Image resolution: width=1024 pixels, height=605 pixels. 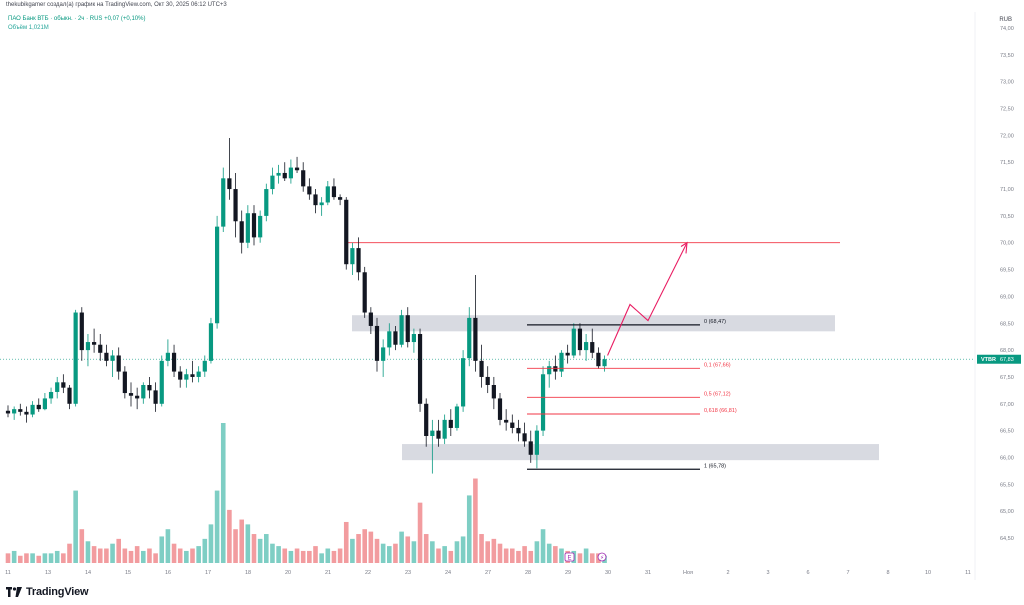 I want to click on y-tick-label: 67,50, so click(x=1007, y=378).